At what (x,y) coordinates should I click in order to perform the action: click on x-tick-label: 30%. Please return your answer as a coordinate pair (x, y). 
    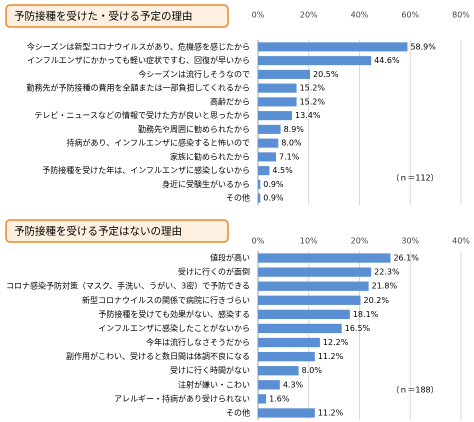
    Looking at the image, I should click on (410, 241).